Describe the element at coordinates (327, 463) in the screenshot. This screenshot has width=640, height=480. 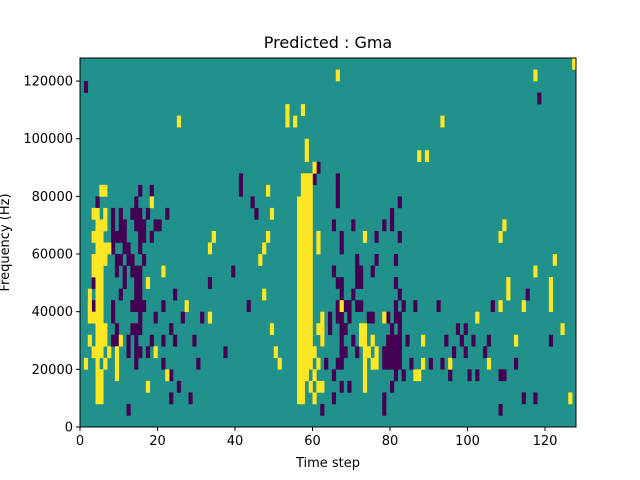
I see `x-axis-label: Time step` at that location.